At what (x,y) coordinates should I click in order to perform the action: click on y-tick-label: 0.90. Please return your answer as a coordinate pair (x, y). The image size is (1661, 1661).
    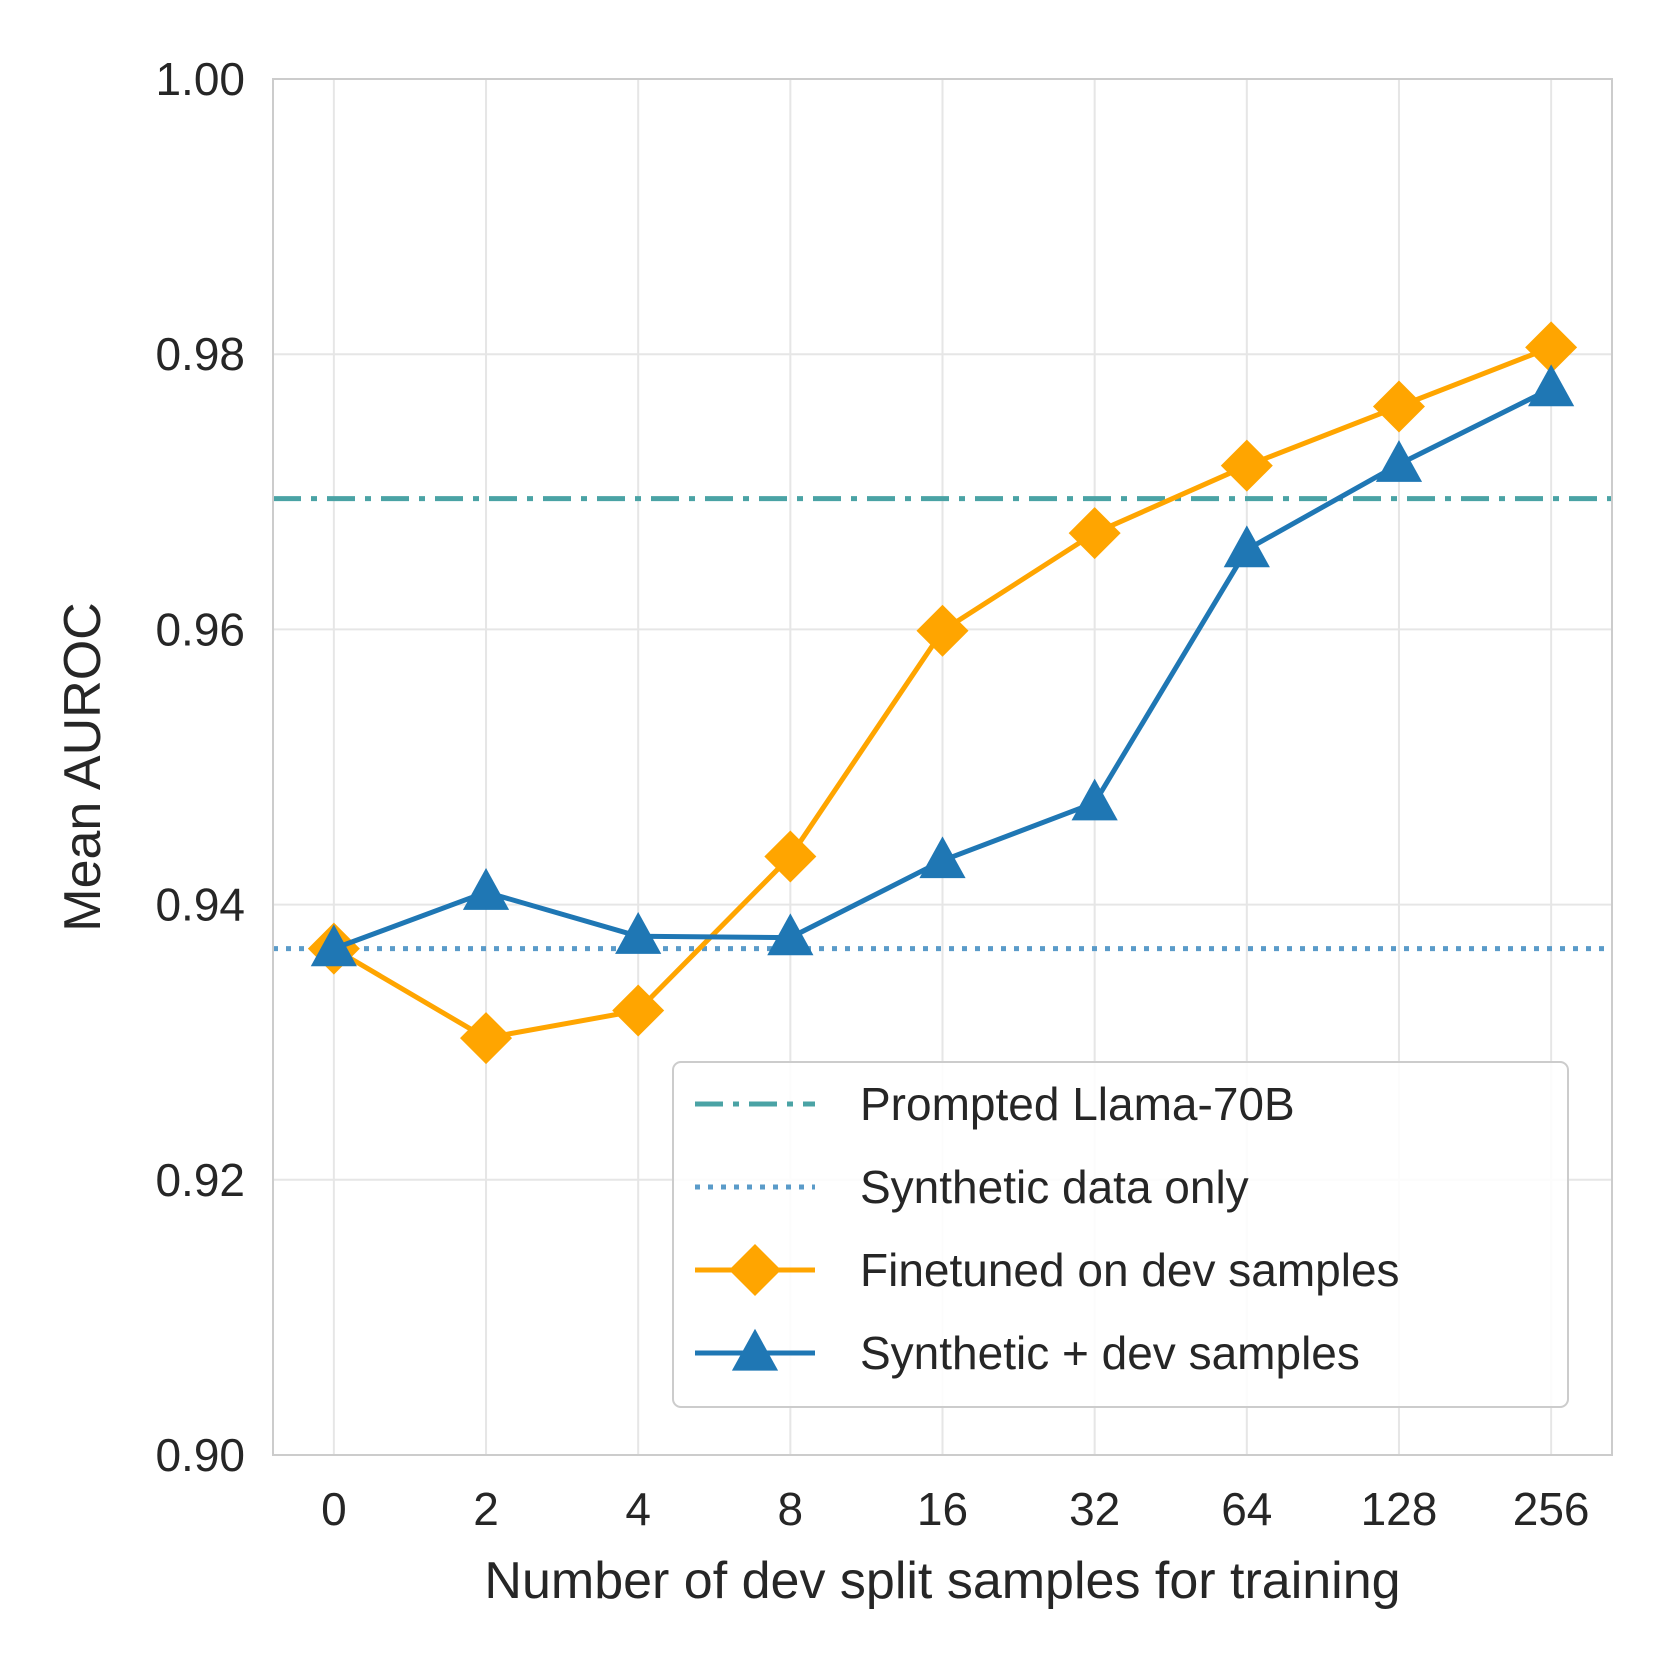
    Looking at the image, I should click on (200, 1455).